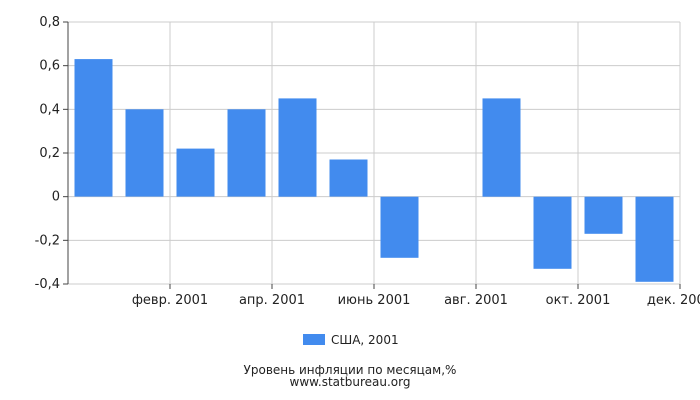  Describe the element at coordinates (272, 300) in the screenshot. I see `x-tick-label: апр. 2001` at that location.